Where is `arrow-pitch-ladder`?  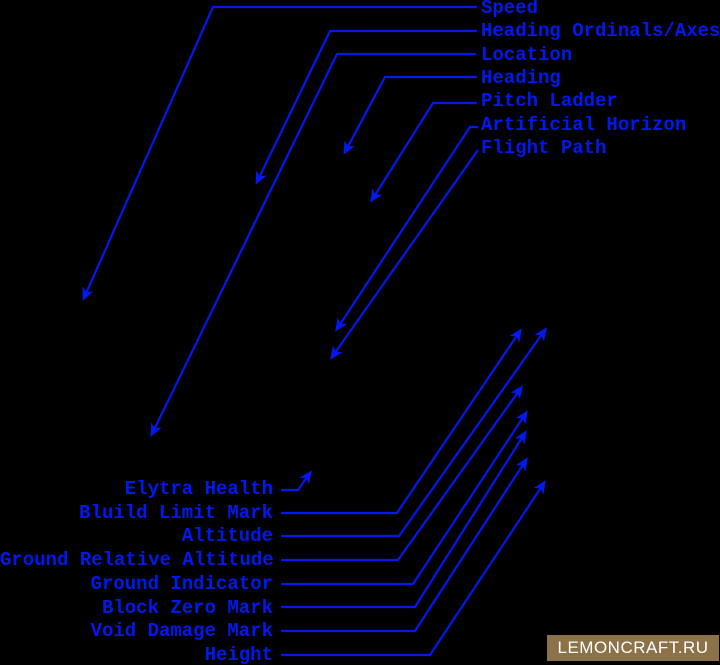 arrow-pitch-ladder is located at coordinates (423, 152).